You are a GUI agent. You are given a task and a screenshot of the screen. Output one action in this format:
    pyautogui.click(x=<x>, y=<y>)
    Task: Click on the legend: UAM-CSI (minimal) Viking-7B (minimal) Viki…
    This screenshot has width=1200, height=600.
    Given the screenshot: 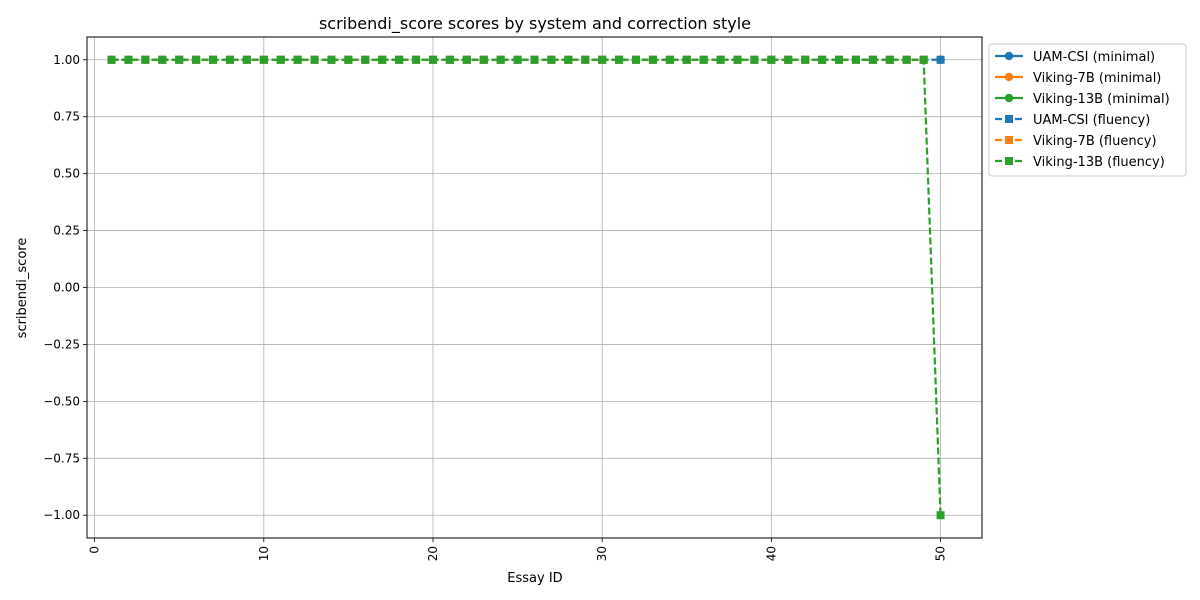 What is the action you would take?
    pyautogui.click(x=1087, y=110)
    